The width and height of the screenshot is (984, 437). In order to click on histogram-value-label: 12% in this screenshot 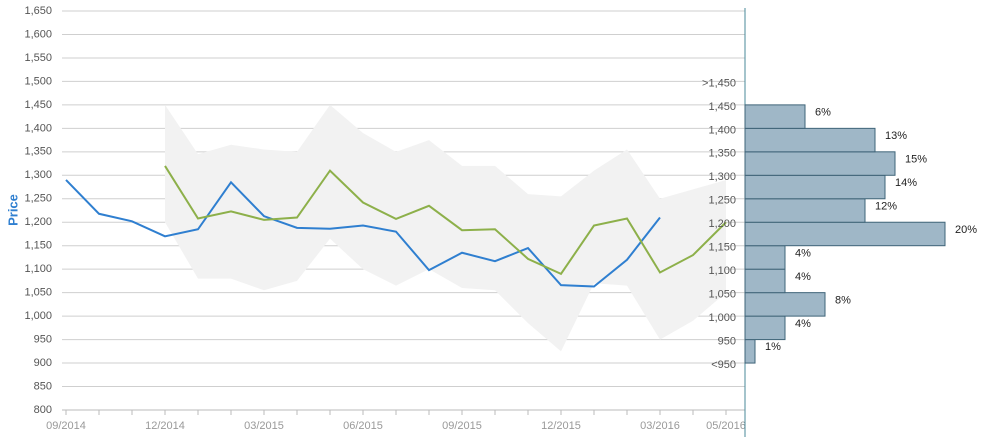, I will do `click(886, 206)`.